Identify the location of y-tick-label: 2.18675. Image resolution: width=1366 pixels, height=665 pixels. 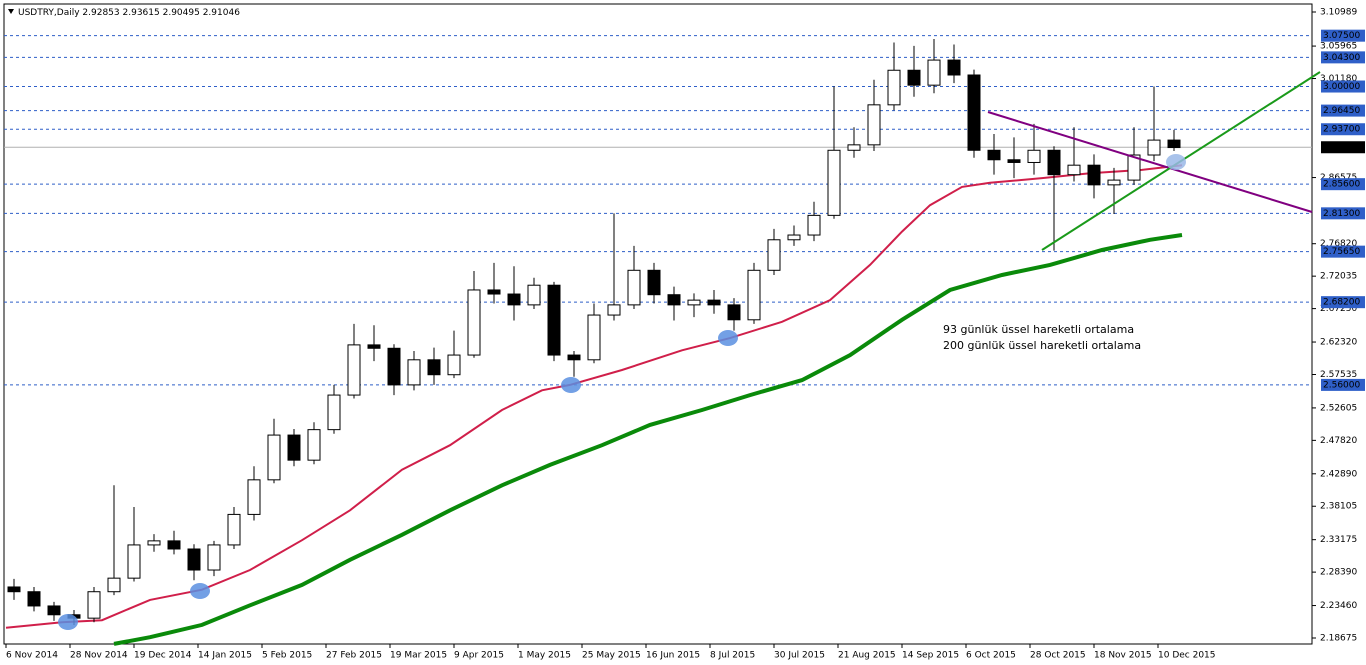
(1338, 638).